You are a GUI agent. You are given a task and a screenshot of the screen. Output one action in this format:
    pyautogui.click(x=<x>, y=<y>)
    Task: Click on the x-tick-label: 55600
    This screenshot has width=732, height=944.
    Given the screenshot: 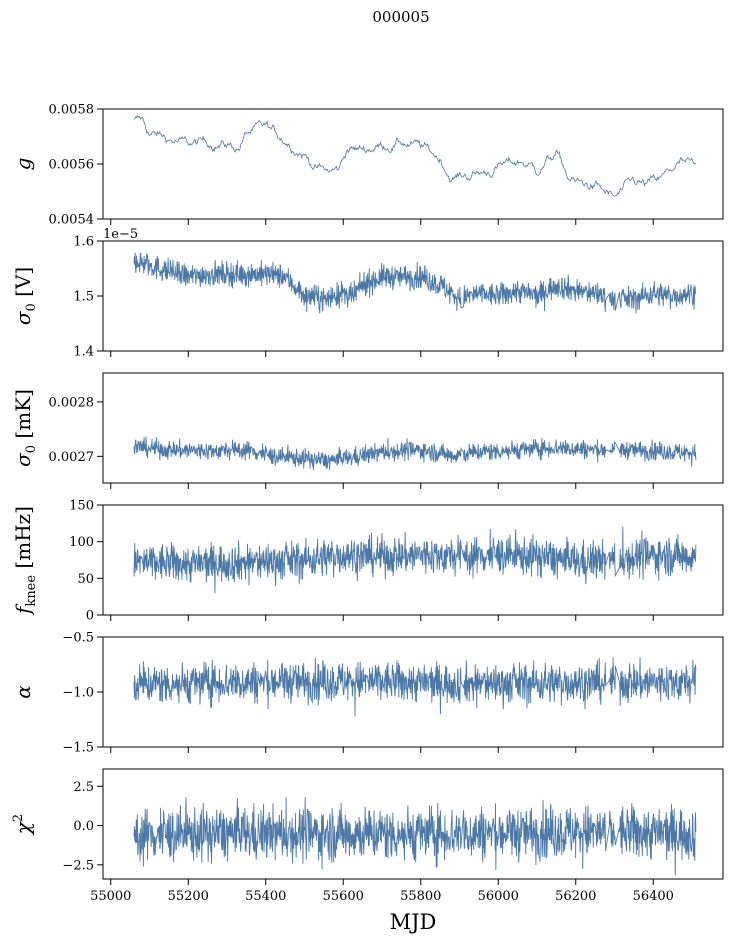 What is the action you would take?
    pyautogui.click(x=343, y=896)
    